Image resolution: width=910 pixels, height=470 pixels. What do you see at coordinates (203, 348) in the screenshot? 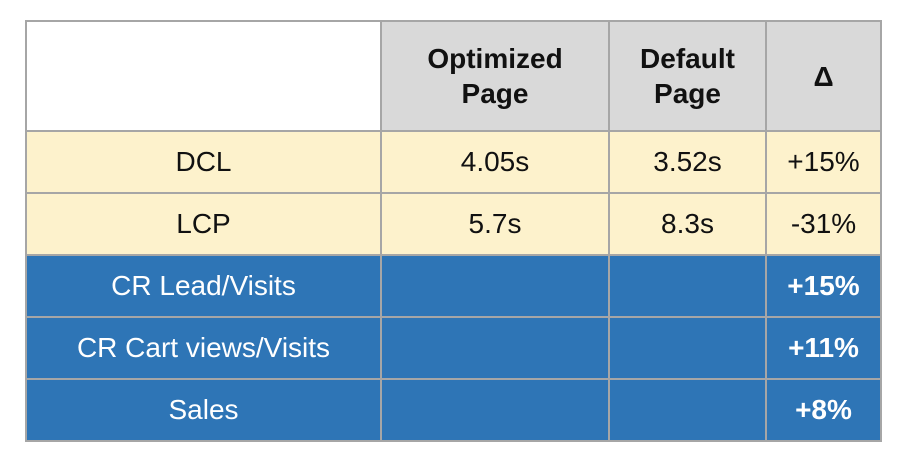
I see `cell-label: CR Cart views/Visits` at bounding box center [203, 348].